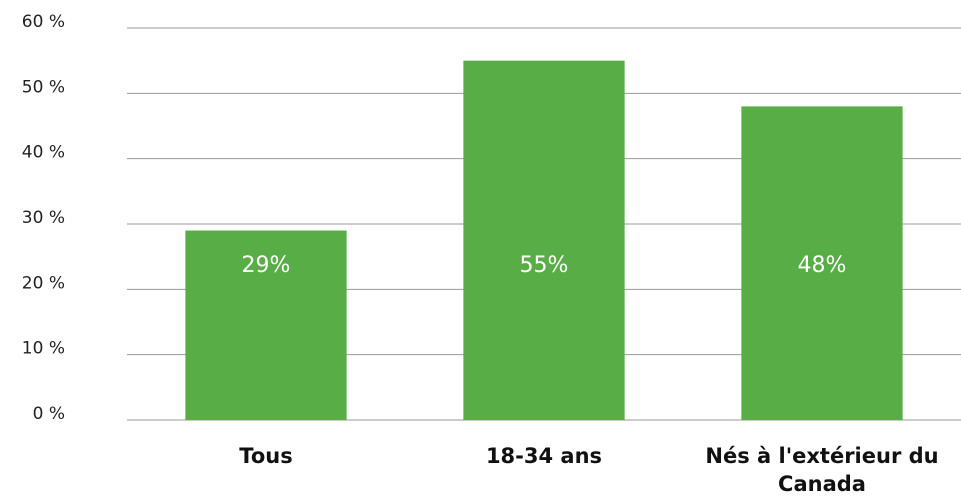 The height and width of the screenshot is (500, 961). Describe the element at coordinates (43, 349) in the screenshot. I see `y-tick-label: 10 %` at that location.